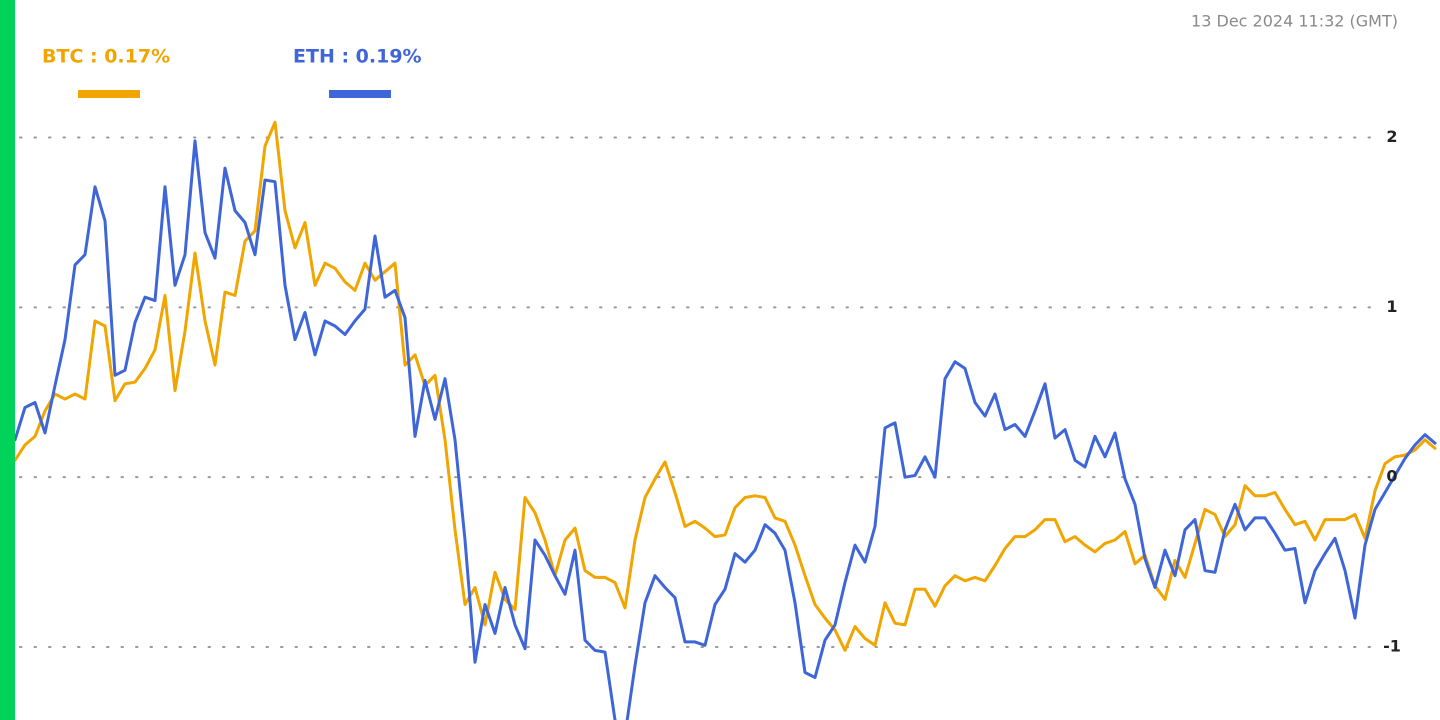 The image size is (1440, 720). What do you see at coordinates (106, 57) in the screenshot?
I see `legend-label: BTC : 0.17%` at bounding box center [106, 57].